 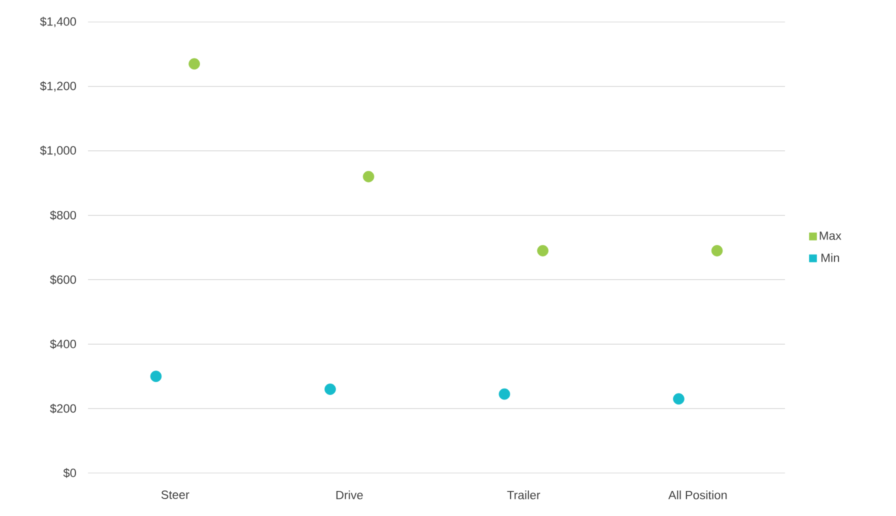 What do you see at coordinates (831, 257) in the screenshot?
I see `legend-label: Min` at bounding box center [831, 257].